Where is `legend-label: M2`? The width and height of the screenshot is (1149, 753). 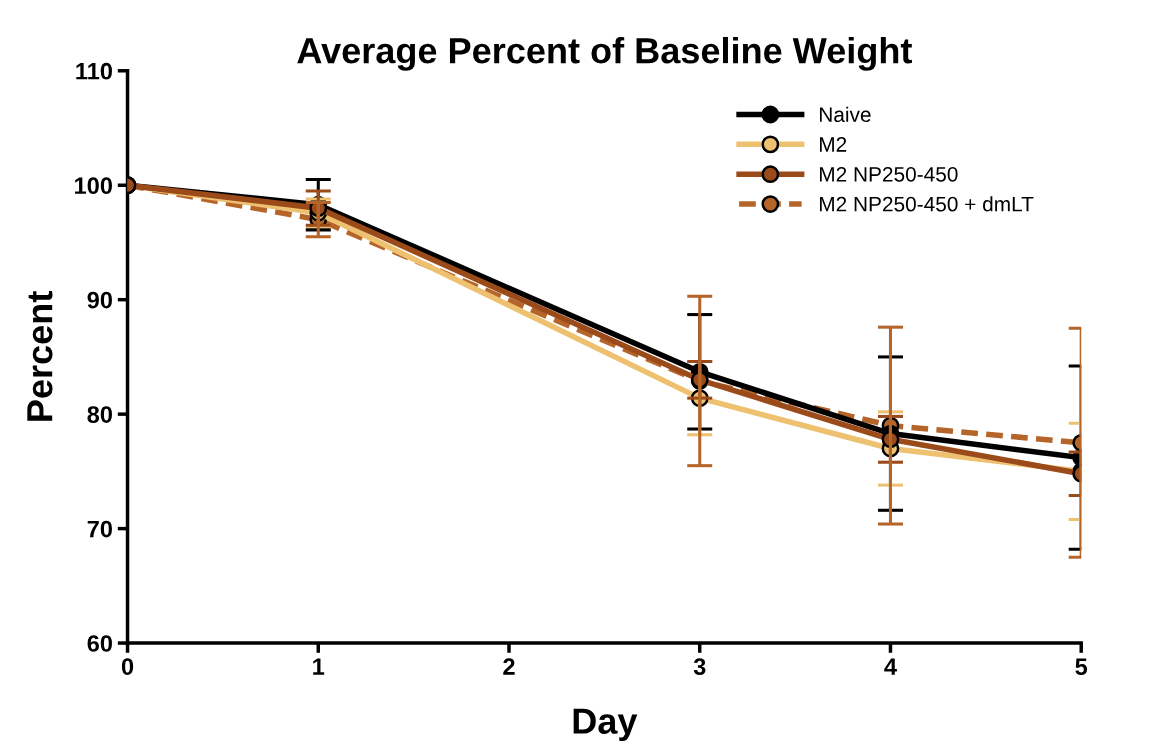
legend-label: M2 is located at coordinates (833, 144).